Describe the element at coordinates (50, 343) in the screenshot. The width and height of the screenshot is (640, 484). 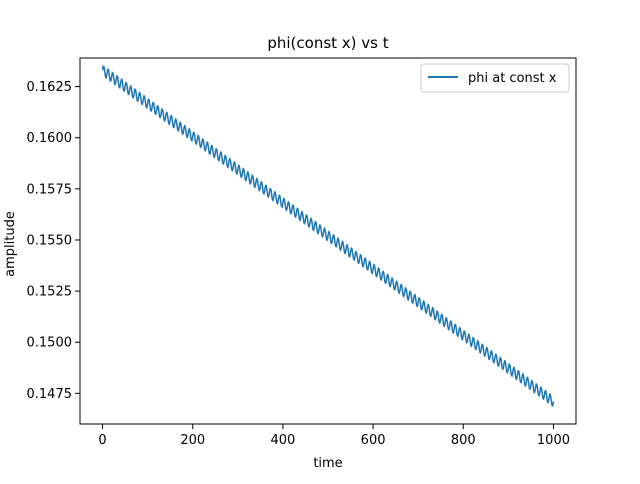
I see `y-tick-label: 0.1500` at that location.